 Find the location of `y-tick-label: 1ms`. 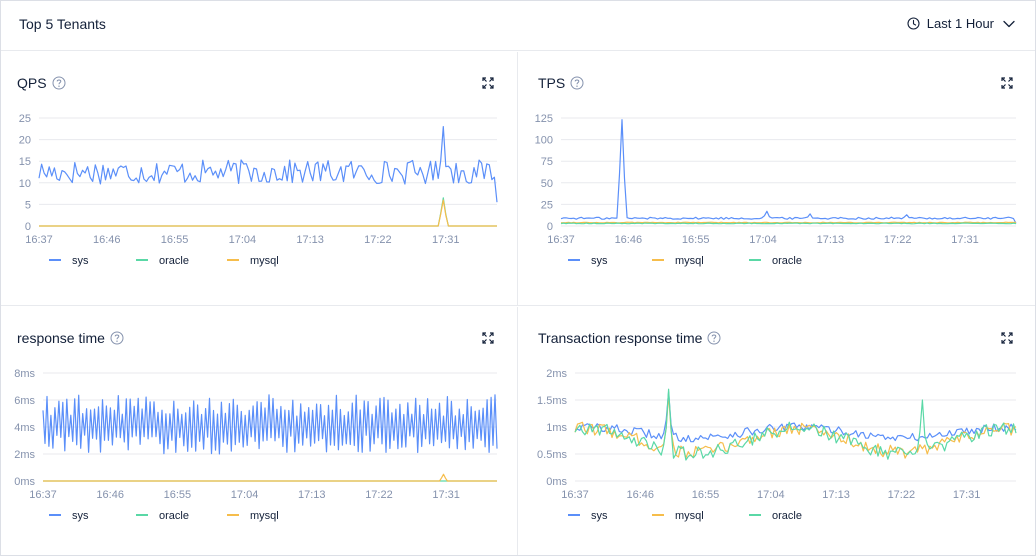

y-tick-label: 1ms is located at coordinates (556, 428).